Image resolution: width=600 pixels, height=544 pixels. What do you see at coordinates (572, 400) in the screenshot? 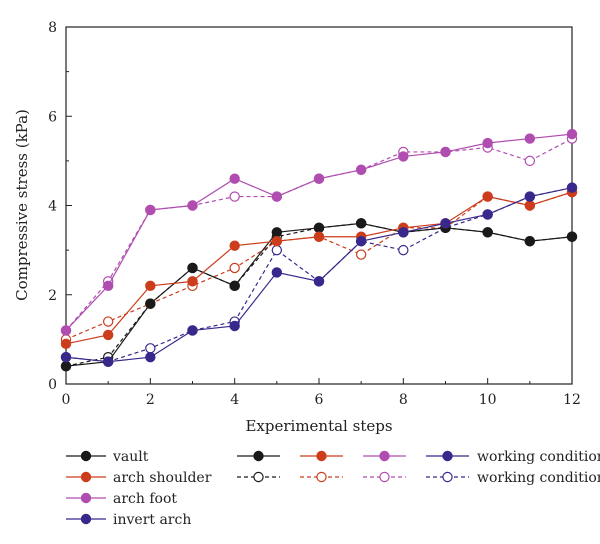
I see `x-tick-label: 12` at bounding box center [572, 400].